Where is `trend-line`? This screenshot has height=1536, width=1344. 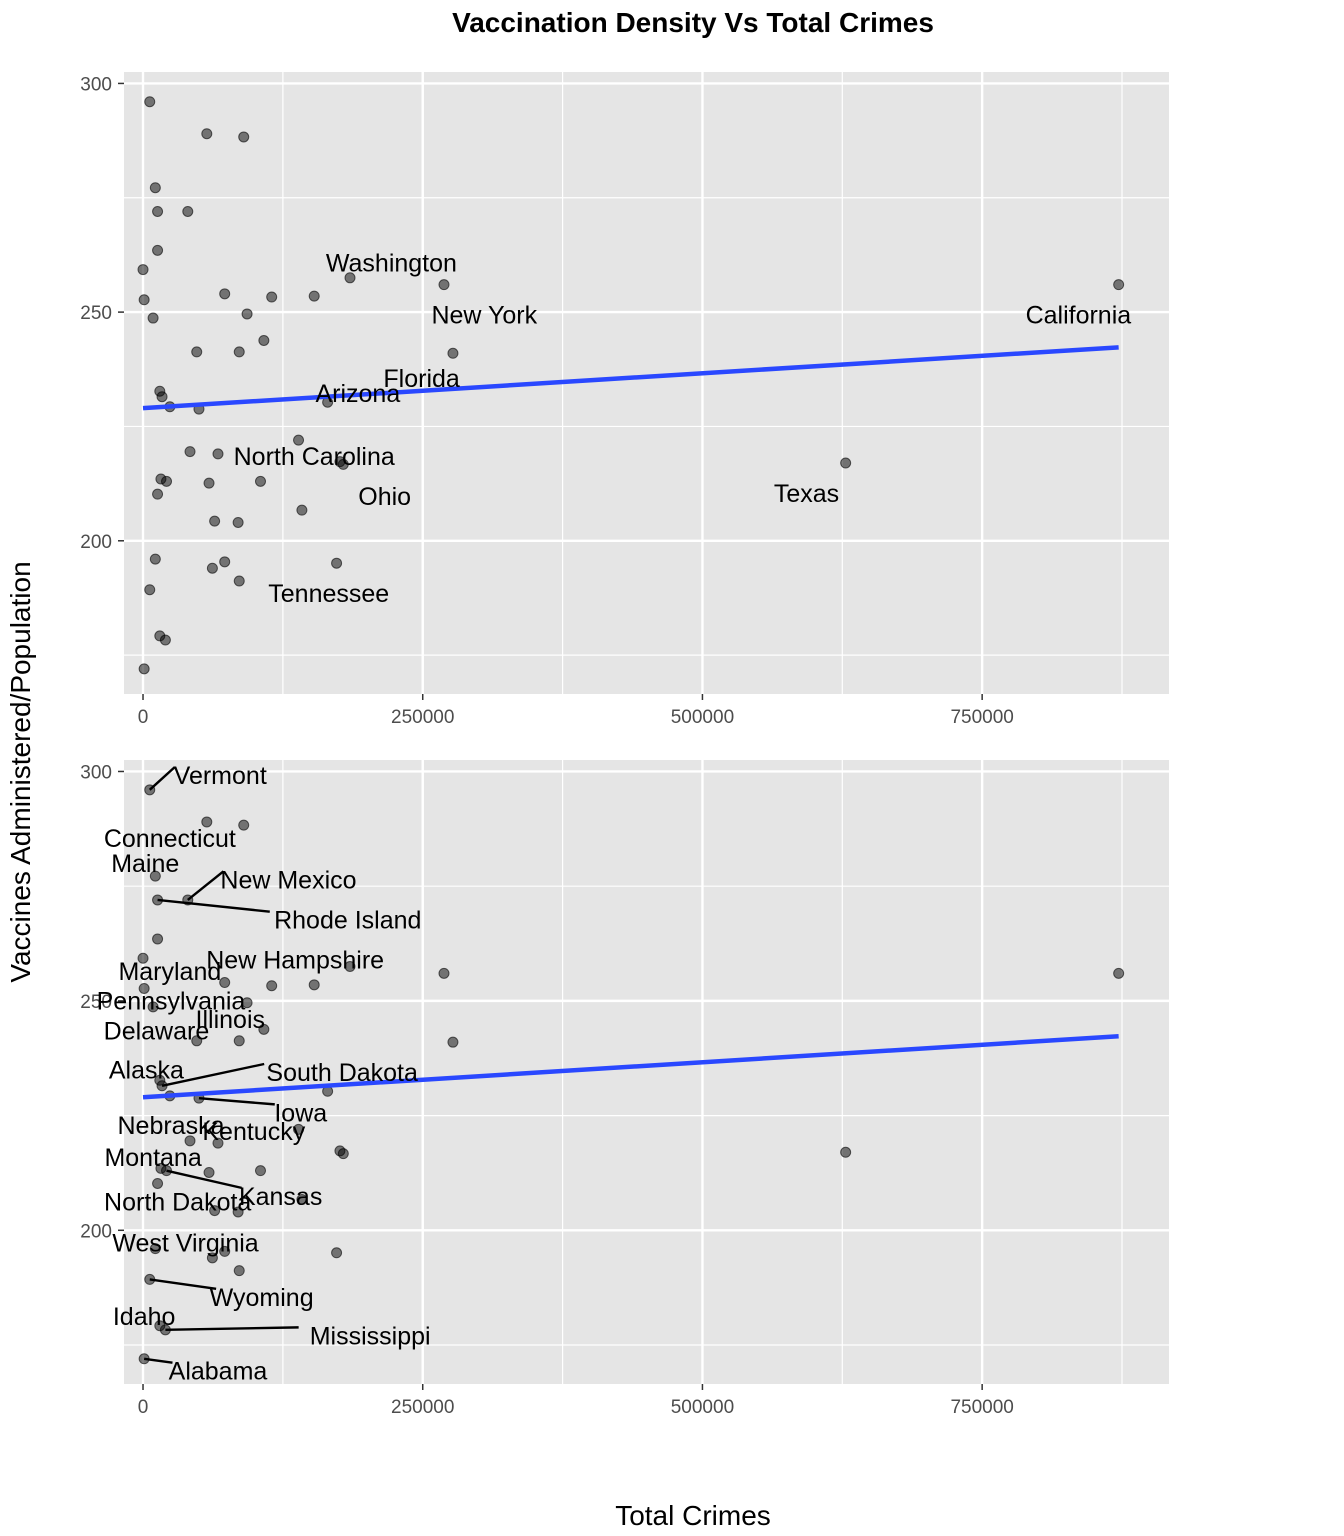
trend-line is located at coordinates (630, 1066).